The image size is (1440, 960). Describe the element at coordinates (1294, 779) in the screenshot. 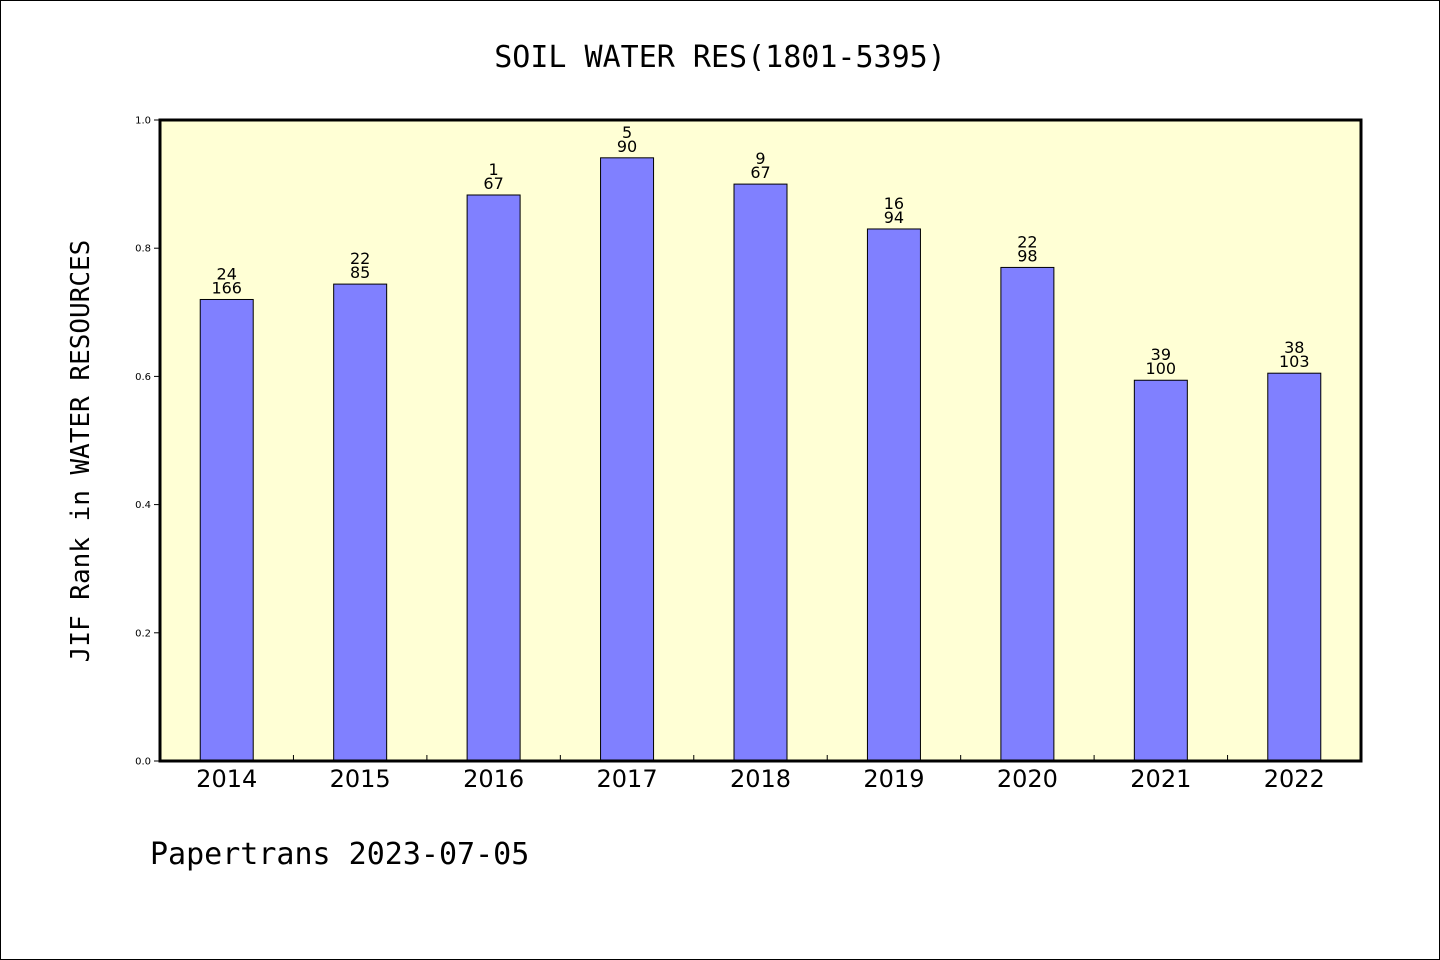

I see `x-tick-label-2022: 2022` at that location.